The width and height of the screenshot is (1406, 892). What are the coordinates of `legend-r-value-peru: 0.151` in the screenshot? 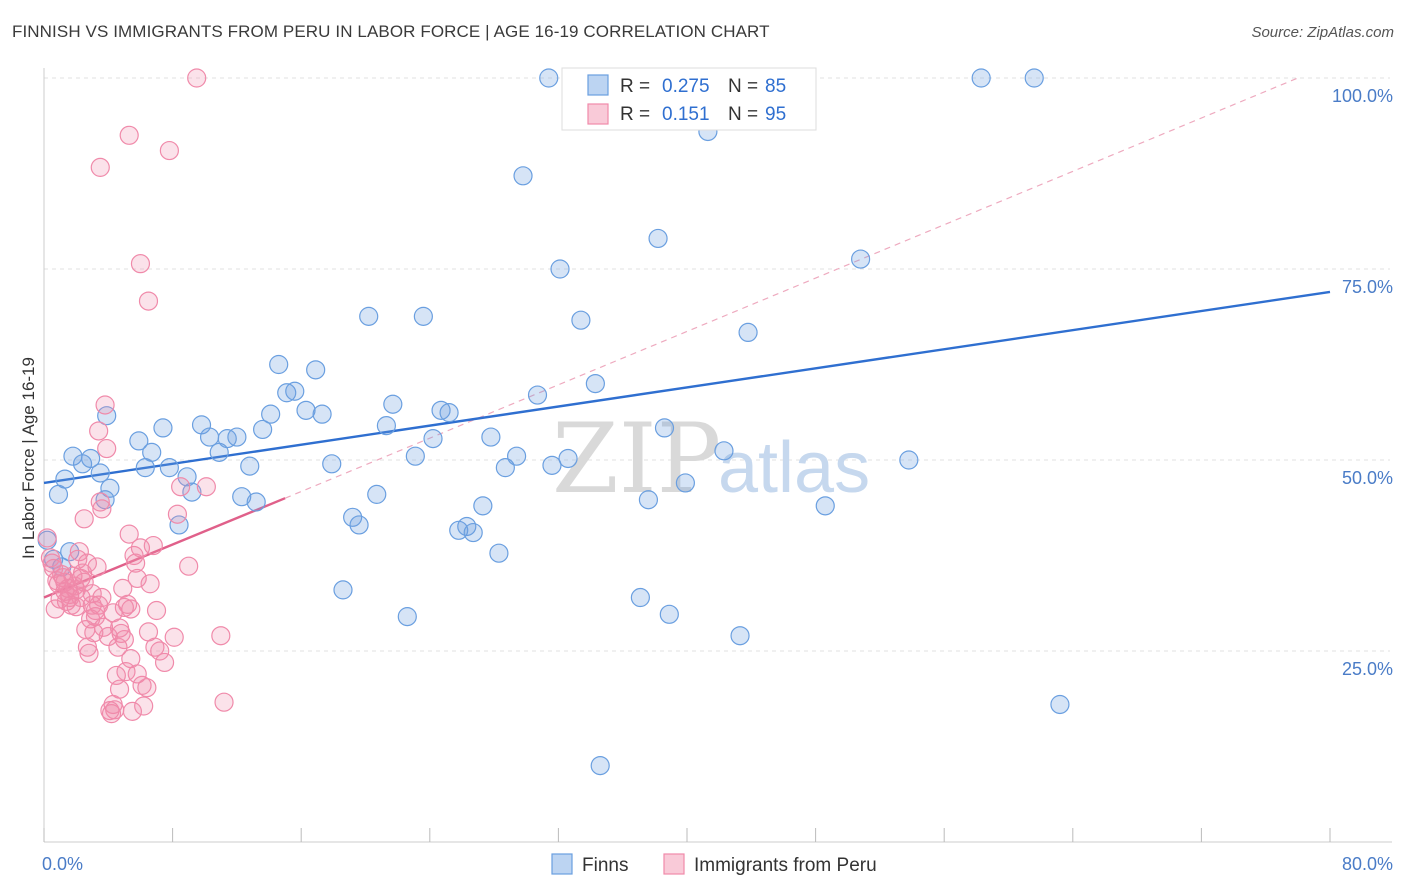 It's located at (686, 114).